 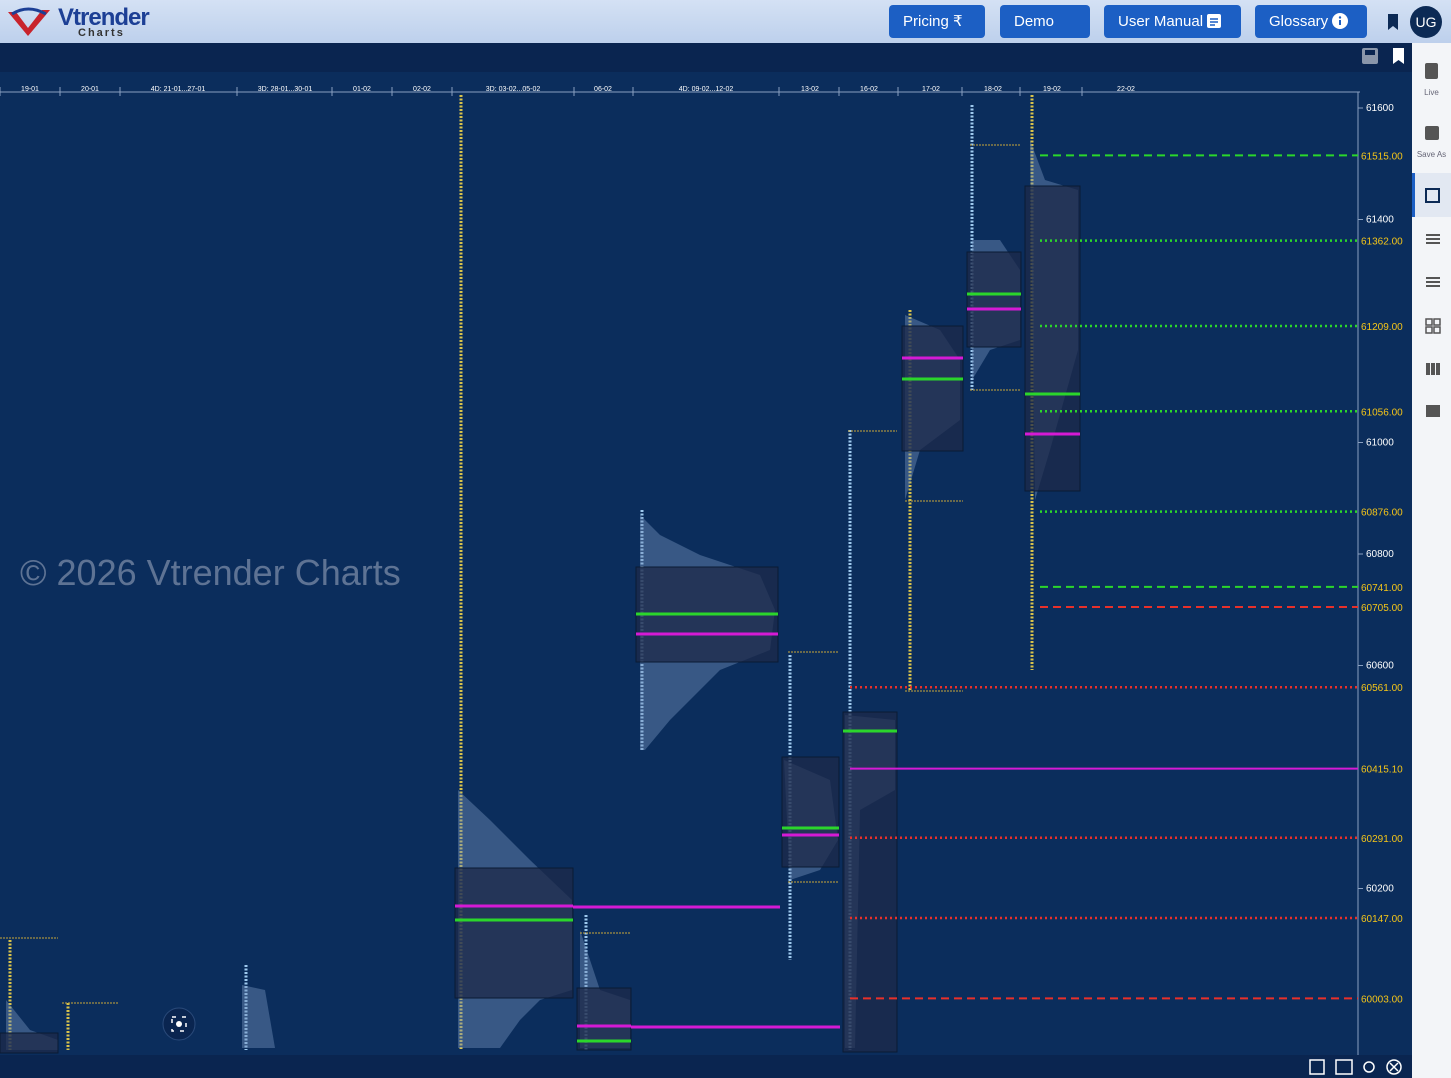 What do you see at coordinates (1382, 412) in the screenshot?
I see `level-label: 61056.00` at bounding box center [1382, 412].